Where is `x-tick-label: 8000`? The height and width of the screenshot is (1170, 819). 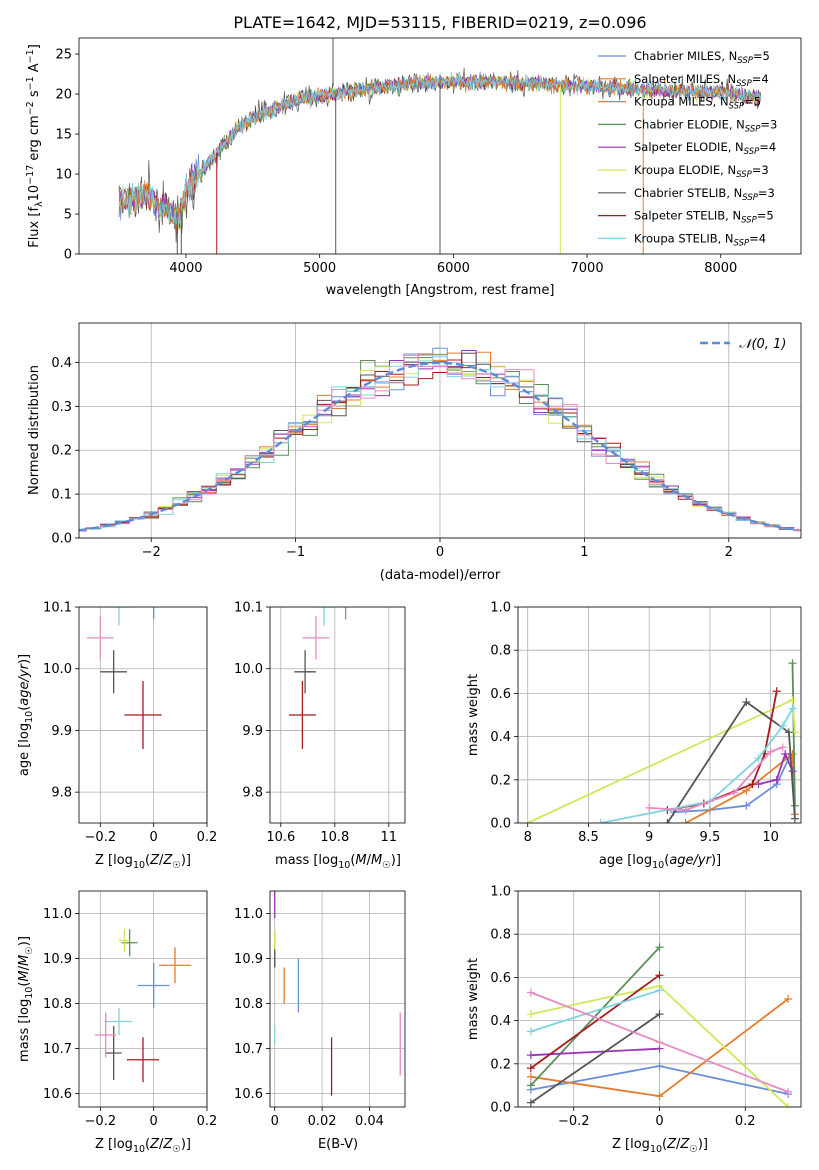
x-tick-label: 8000 is located at coordinates (720, 268).